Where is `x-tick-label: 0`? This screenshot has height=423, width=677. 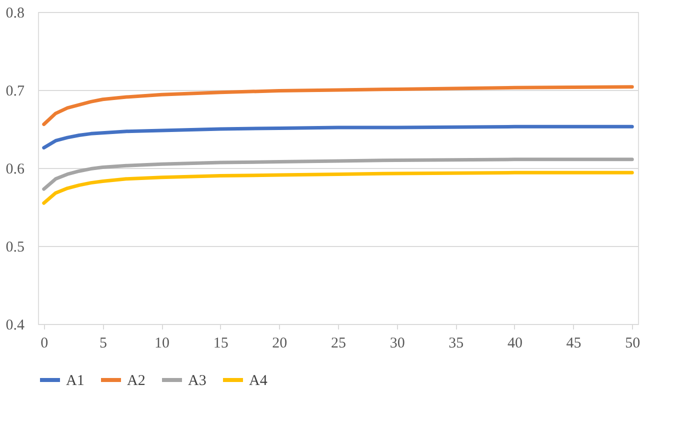
x-tick-label: 0 is located at coordinates (44, 344).